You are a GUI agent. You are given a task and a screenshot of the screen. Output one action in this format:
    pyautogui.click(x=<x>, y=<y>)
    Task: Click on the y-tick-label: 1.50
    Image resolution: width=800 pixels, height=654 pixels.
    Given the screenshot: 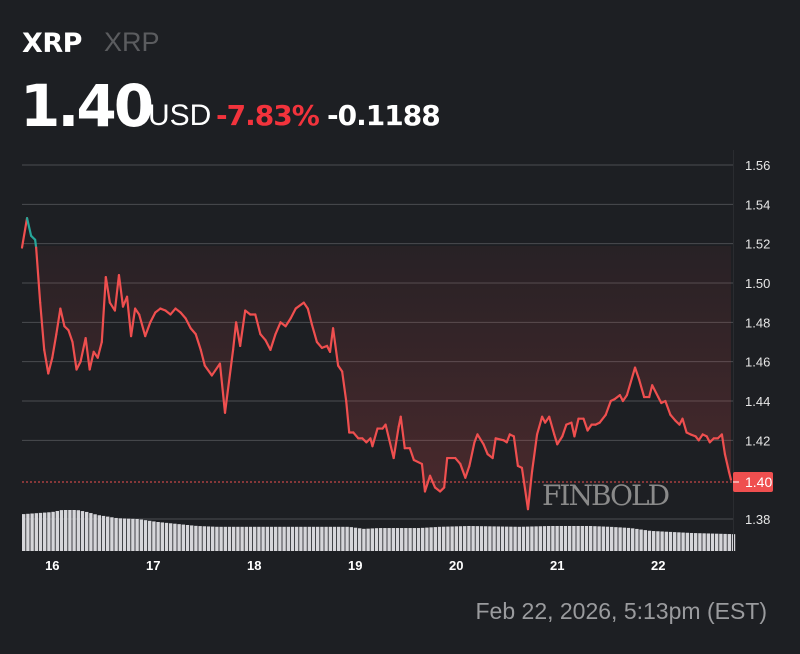 What is the action you would take?
    pyautogui.click(x=757, y=283)
    